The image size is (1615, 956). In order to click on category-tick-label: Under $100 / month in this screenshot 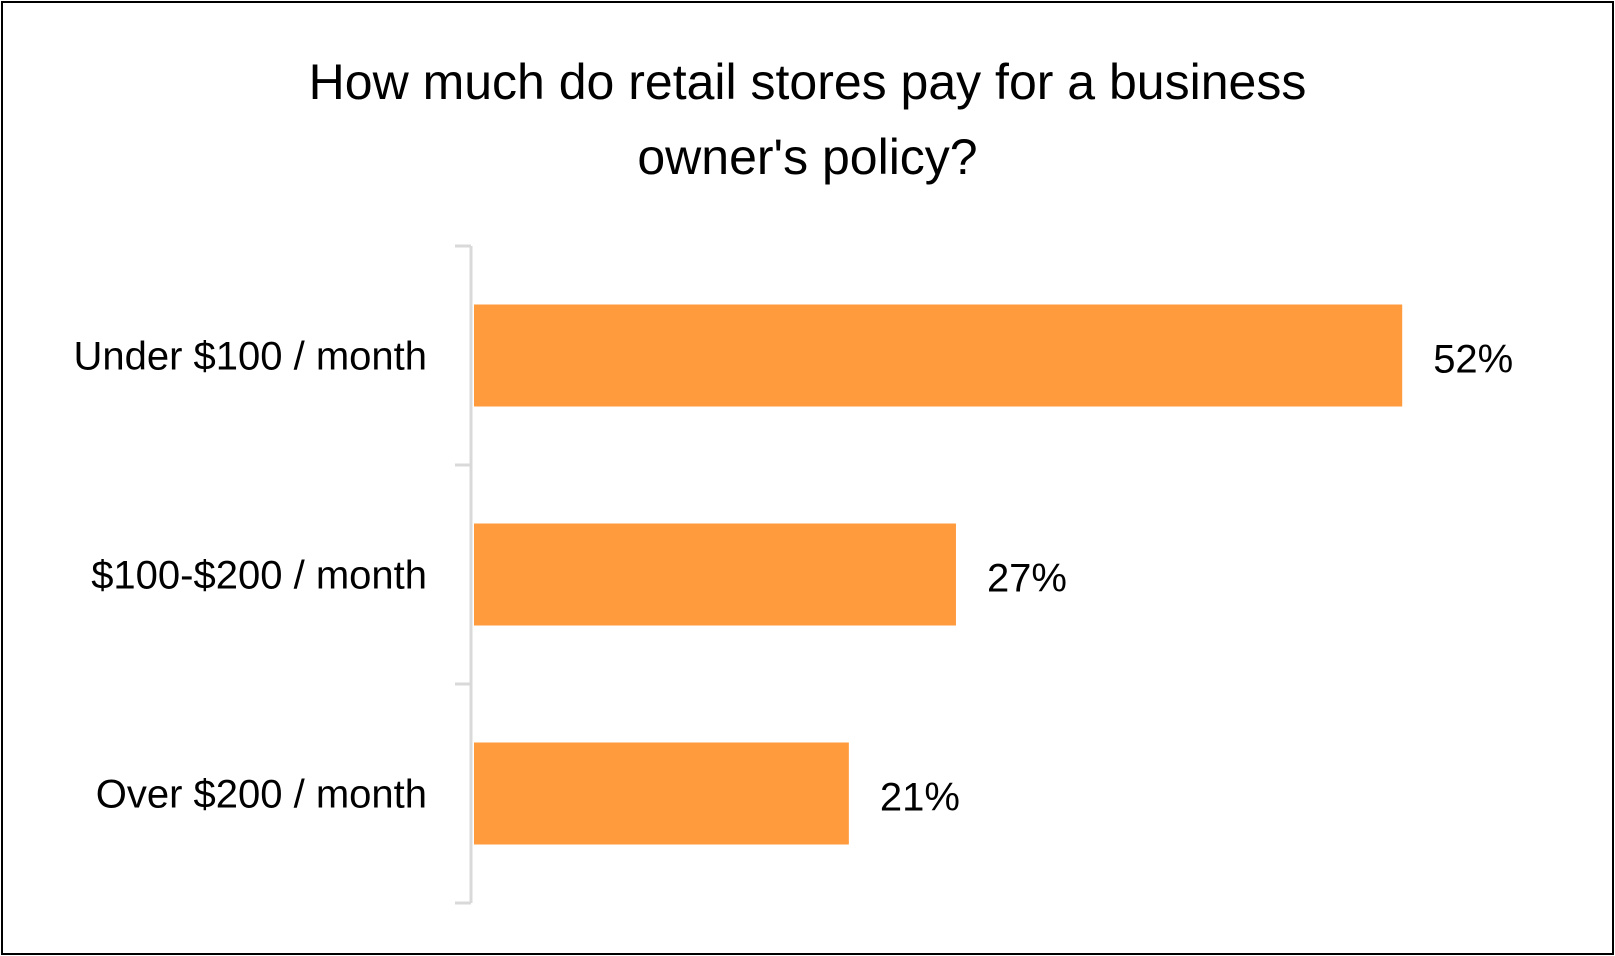, I will do `click(250, 357)`.